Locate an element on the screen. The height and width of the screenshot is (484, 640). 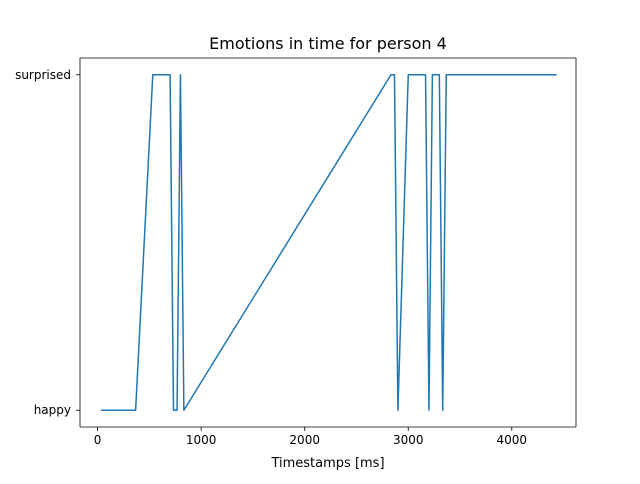
chart-title: Emotions in time for person 4 is located at coordinates (328, 43).